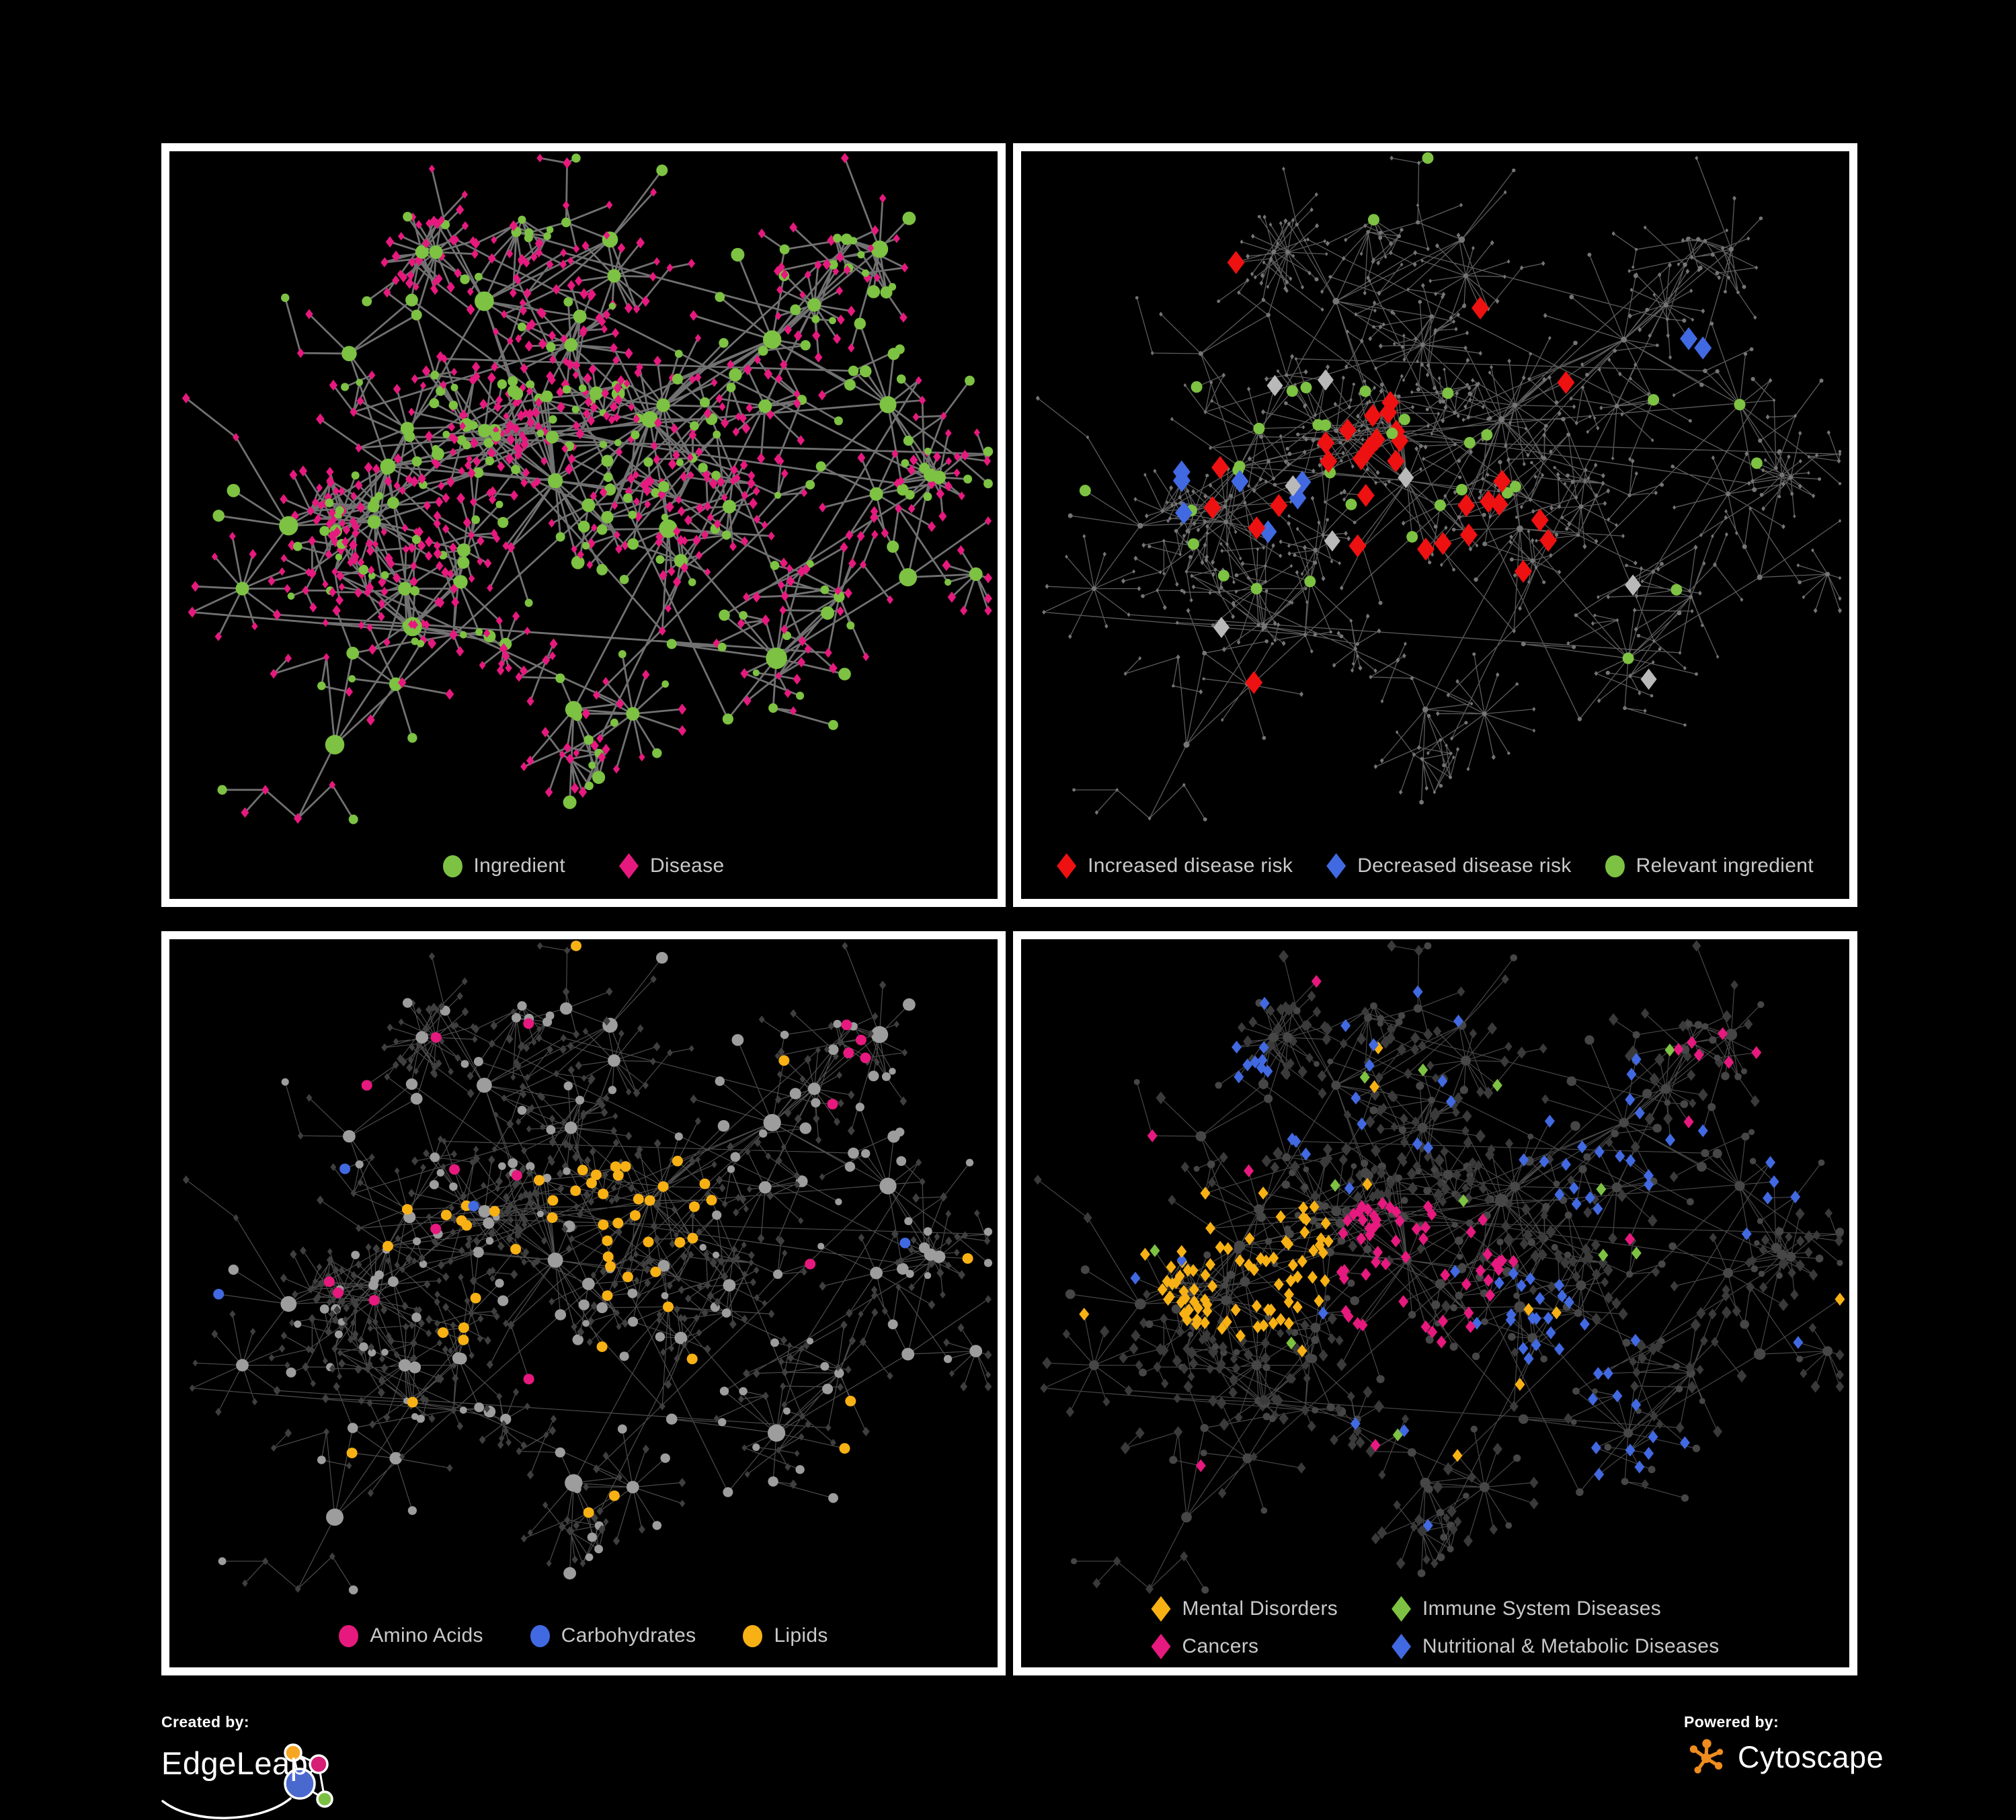 Image resolution: width=2016 pixels, height=1820 pixels. What do you see at coordinates (235, 1763) in the screenshot?
I see `edgeleap-logo-text: EdgeLeap` at bounding box center [235, 1763].